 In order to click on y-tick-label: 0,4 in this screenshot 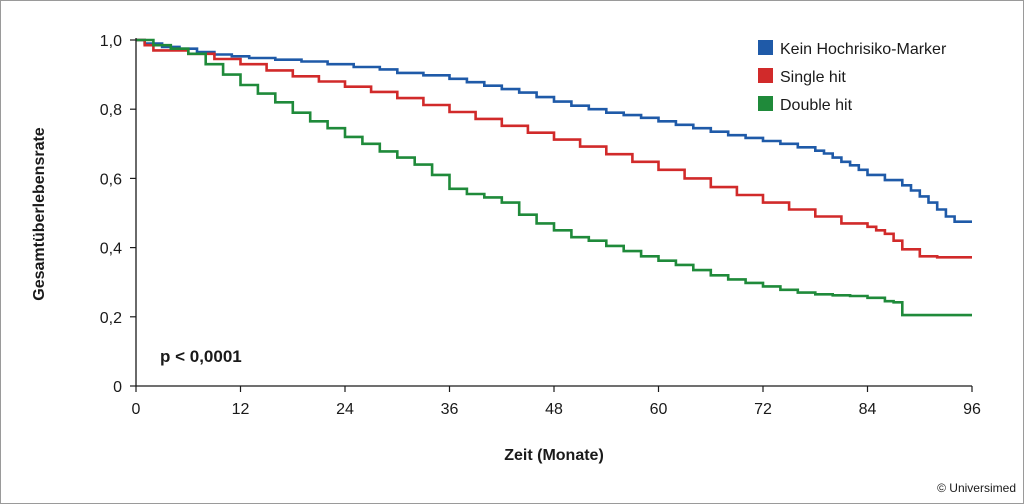, I will do `click(111, 249)`.